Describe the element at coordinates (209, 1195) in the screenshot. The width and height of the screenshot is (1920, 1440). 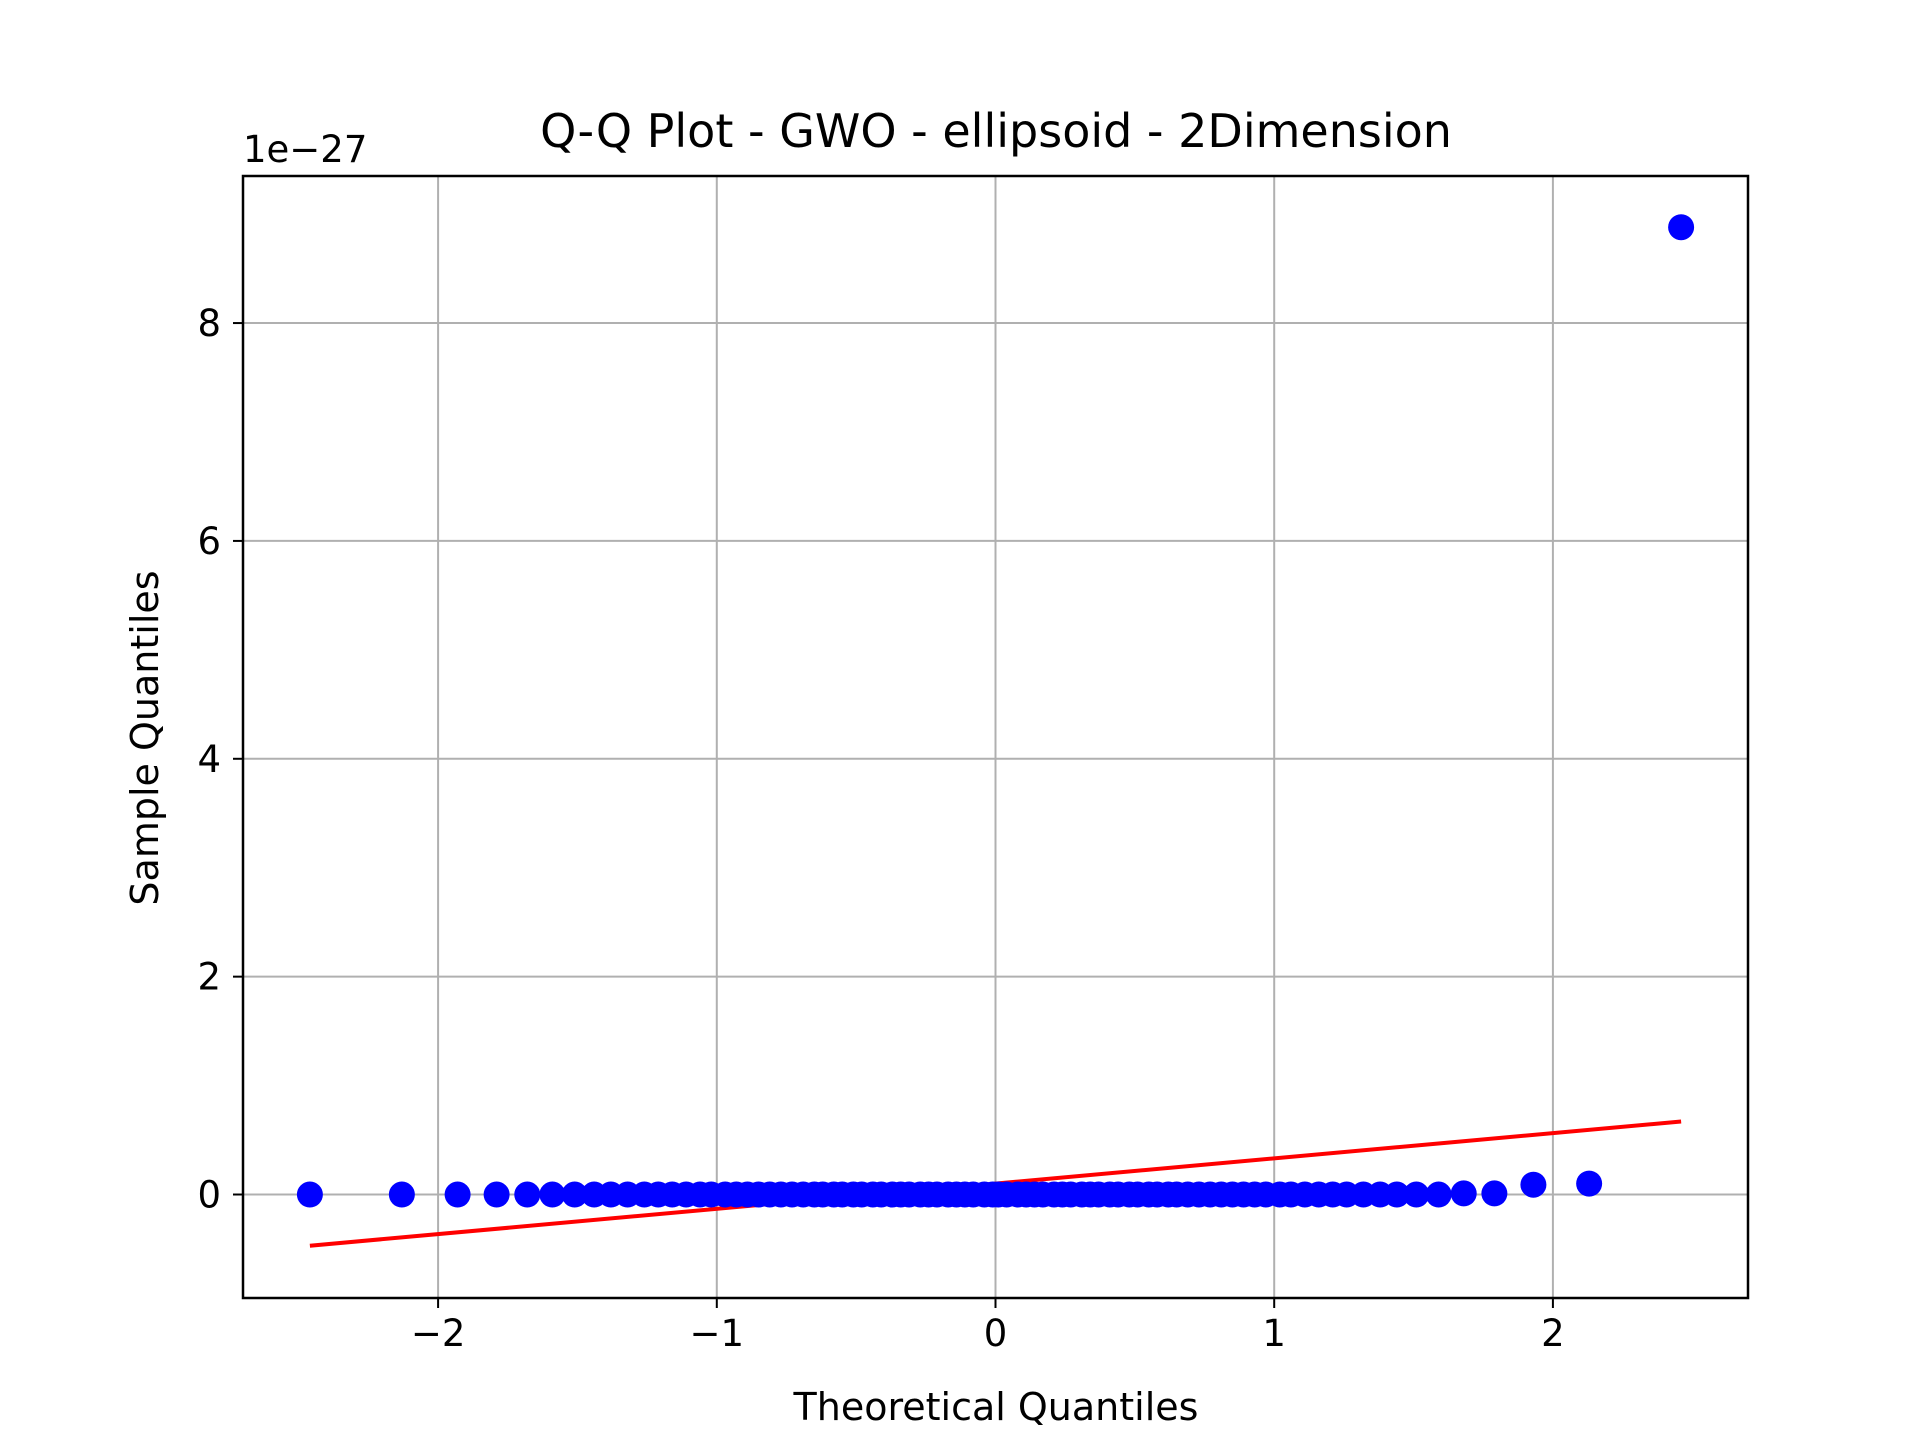
I see `y-tick-label: 0` at that location.